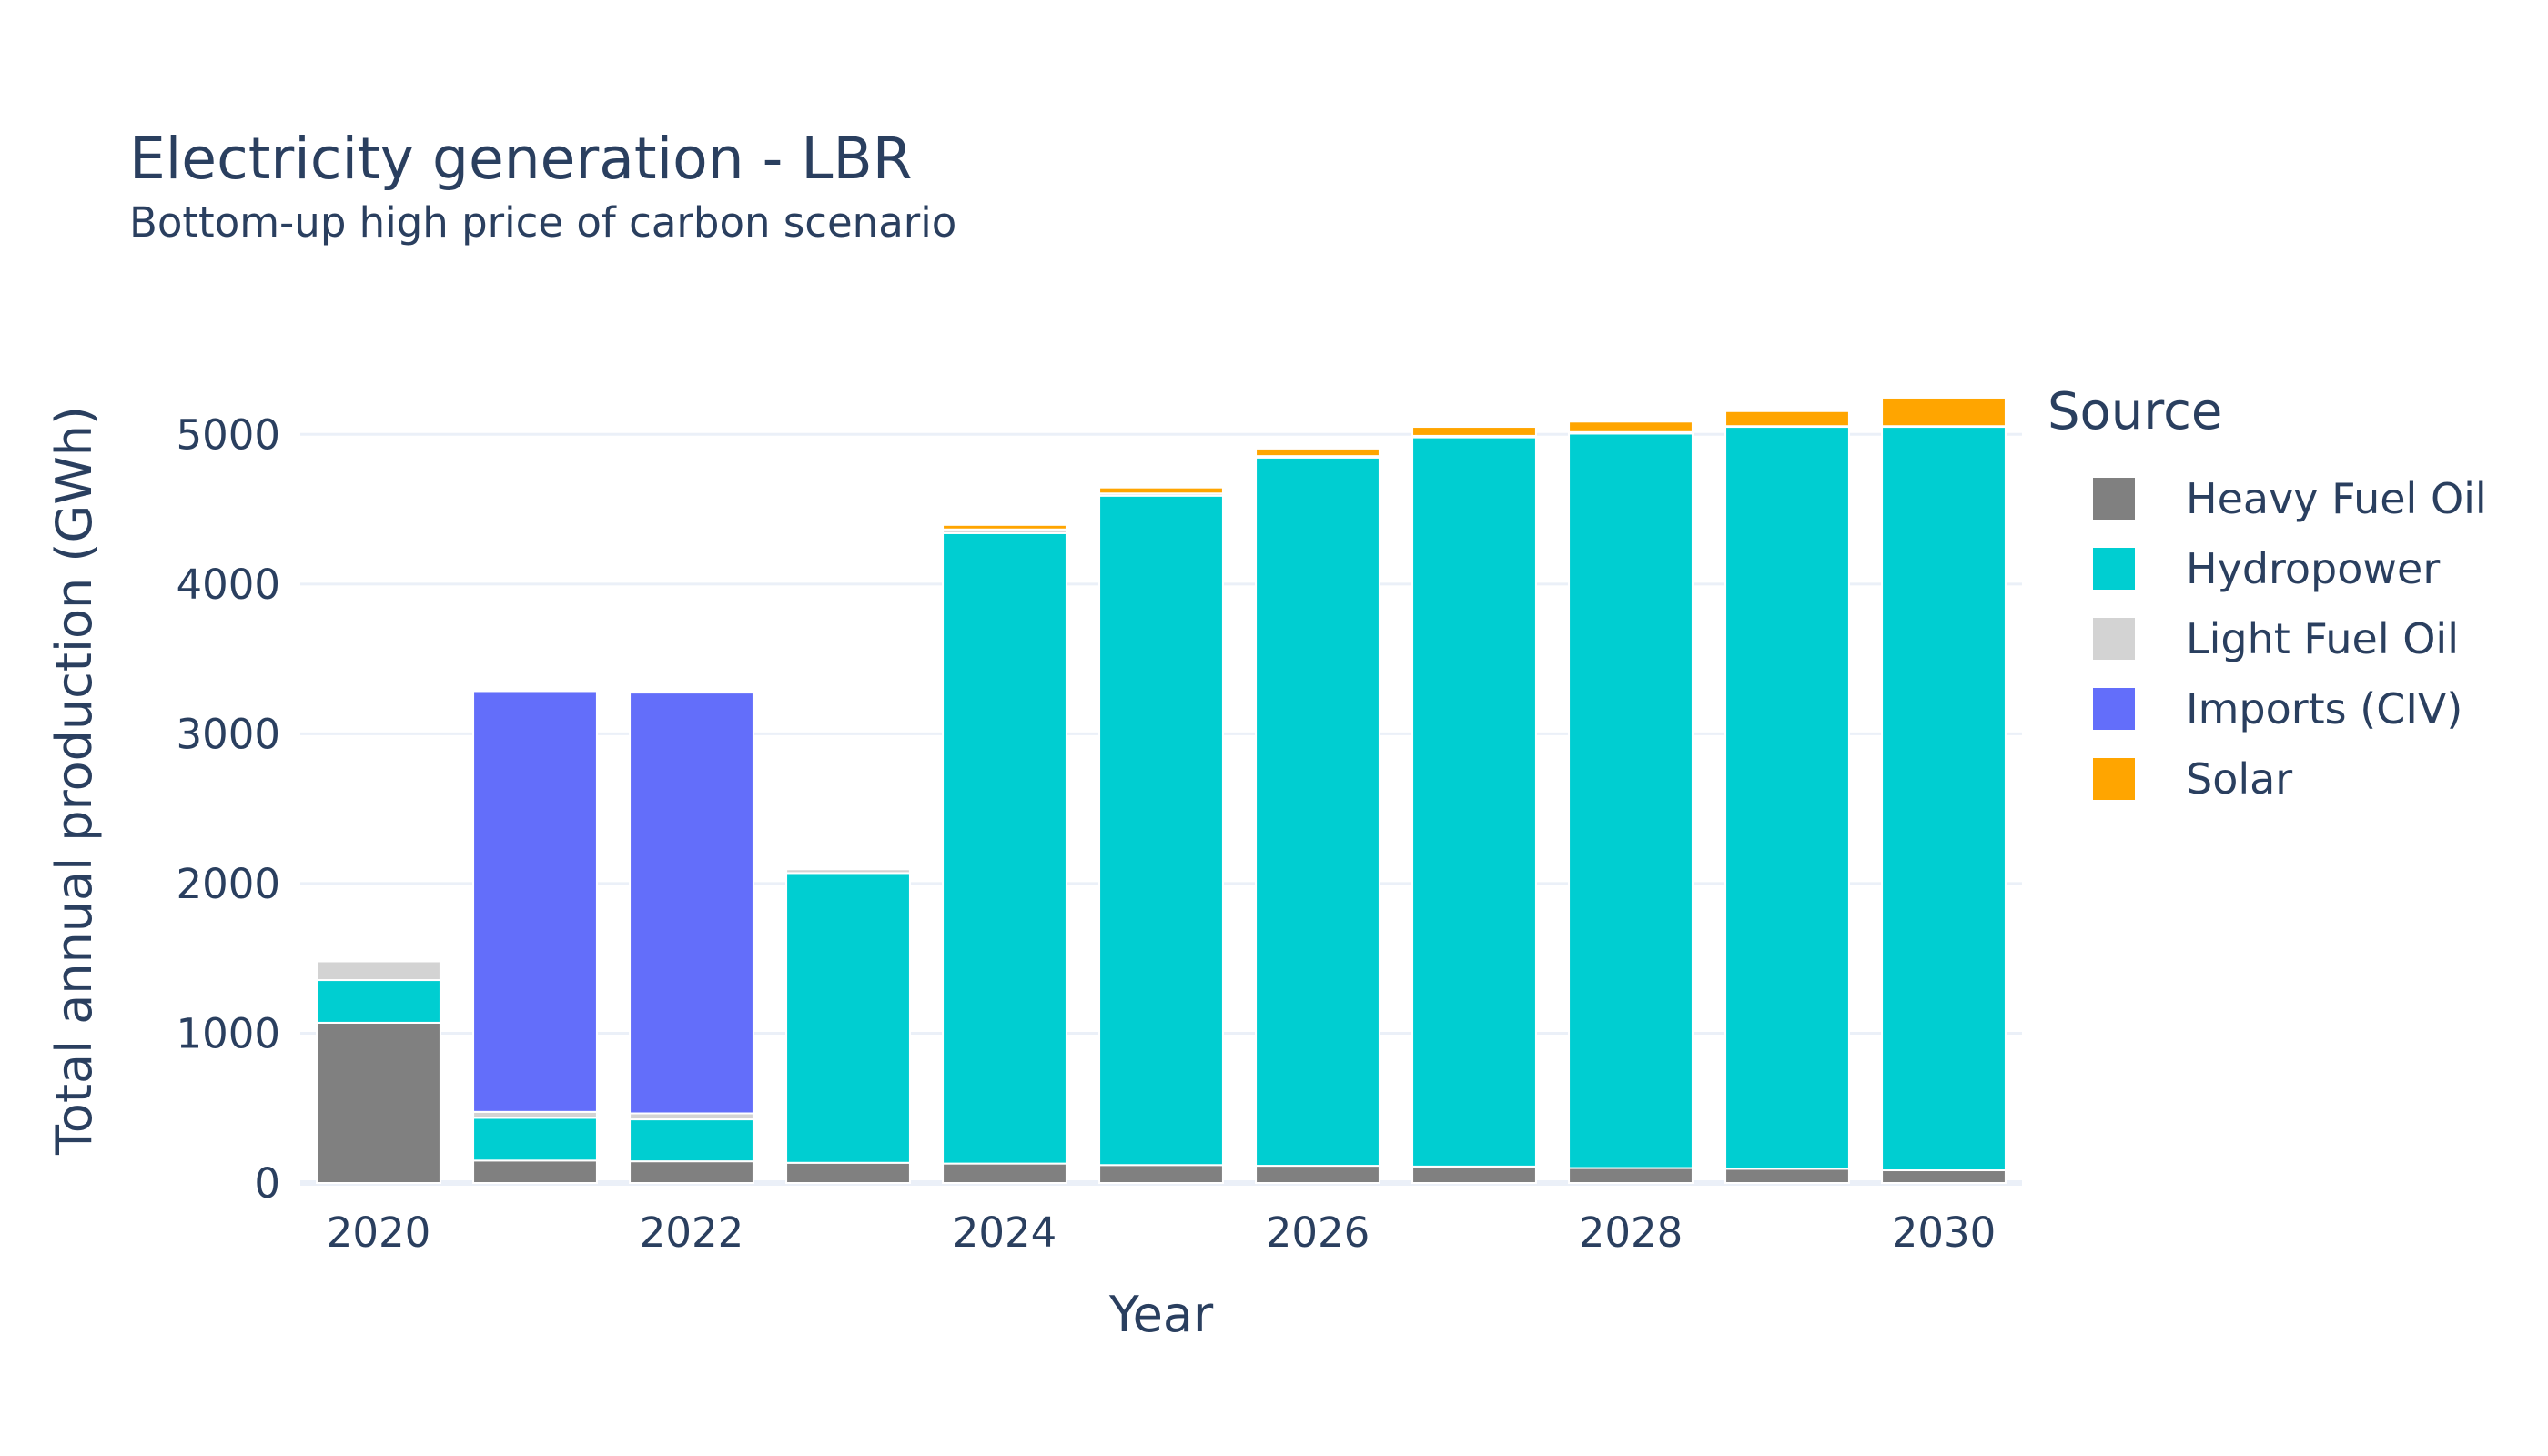 This screenshot has height=1456, width=2548. Describe the element at coordinates (1787, 798) in the screenshot. I see `bar-segment-hydropower-2029` at that location.